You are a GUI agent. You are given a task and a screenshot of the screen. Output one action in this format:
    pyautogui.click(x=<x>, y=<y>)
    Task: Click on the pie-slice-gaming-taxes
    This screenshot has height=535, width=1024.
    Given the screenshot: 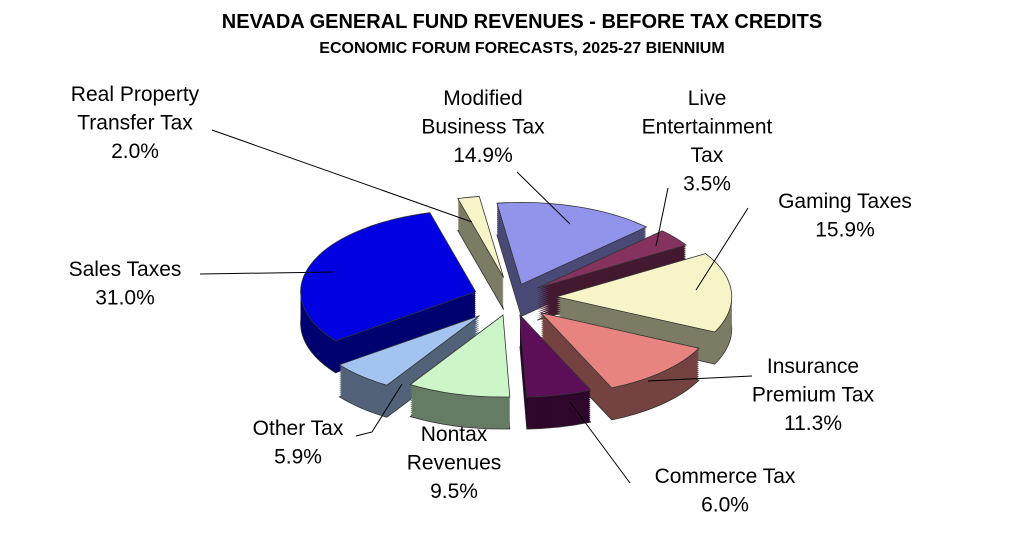 What is the action you would take?
    pyautogui.click(x=644, y=309)
    